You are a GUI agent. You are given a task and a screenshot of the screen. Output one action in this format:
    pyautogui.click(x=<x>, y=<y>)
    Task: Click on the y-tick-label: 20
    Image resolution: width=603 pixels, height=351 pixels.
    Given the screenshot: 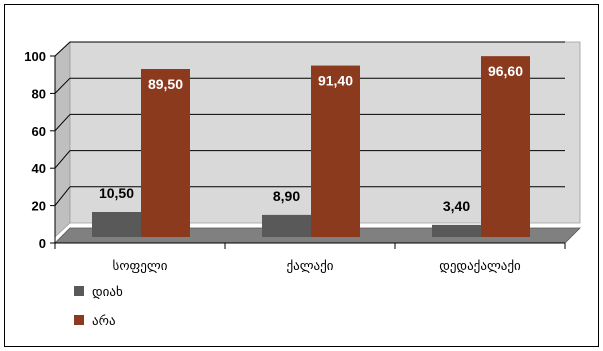 What is the action you would take?
    pyautogui.click(x=39, y=206)
    